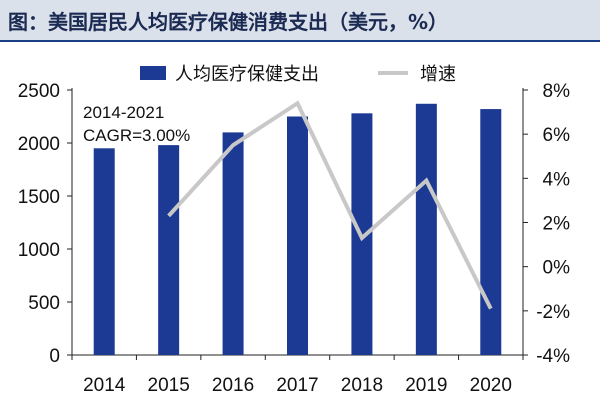 Image resolution: width=600 pixels, height=400 pixels. I want to click on cagr-annotation-value: CAGR=3.00%, so click(136, 135).